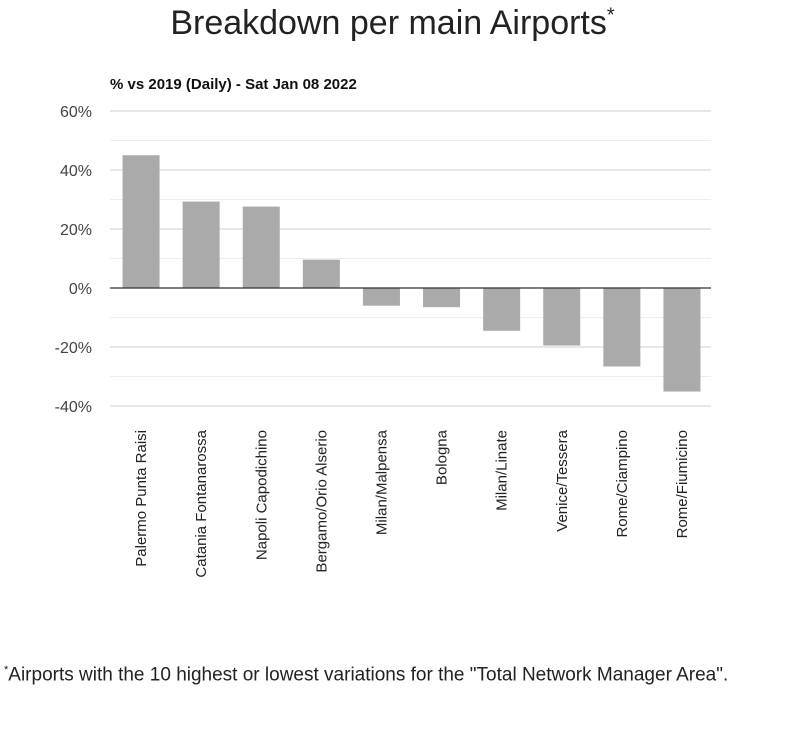 Image resolution: width=785 pixels, height=735 pixels. What do you see at coordinates (562, 480) in the screenshot?
I see `x-tick-label: Venice/Tessera` at bounding box center [562, 480].